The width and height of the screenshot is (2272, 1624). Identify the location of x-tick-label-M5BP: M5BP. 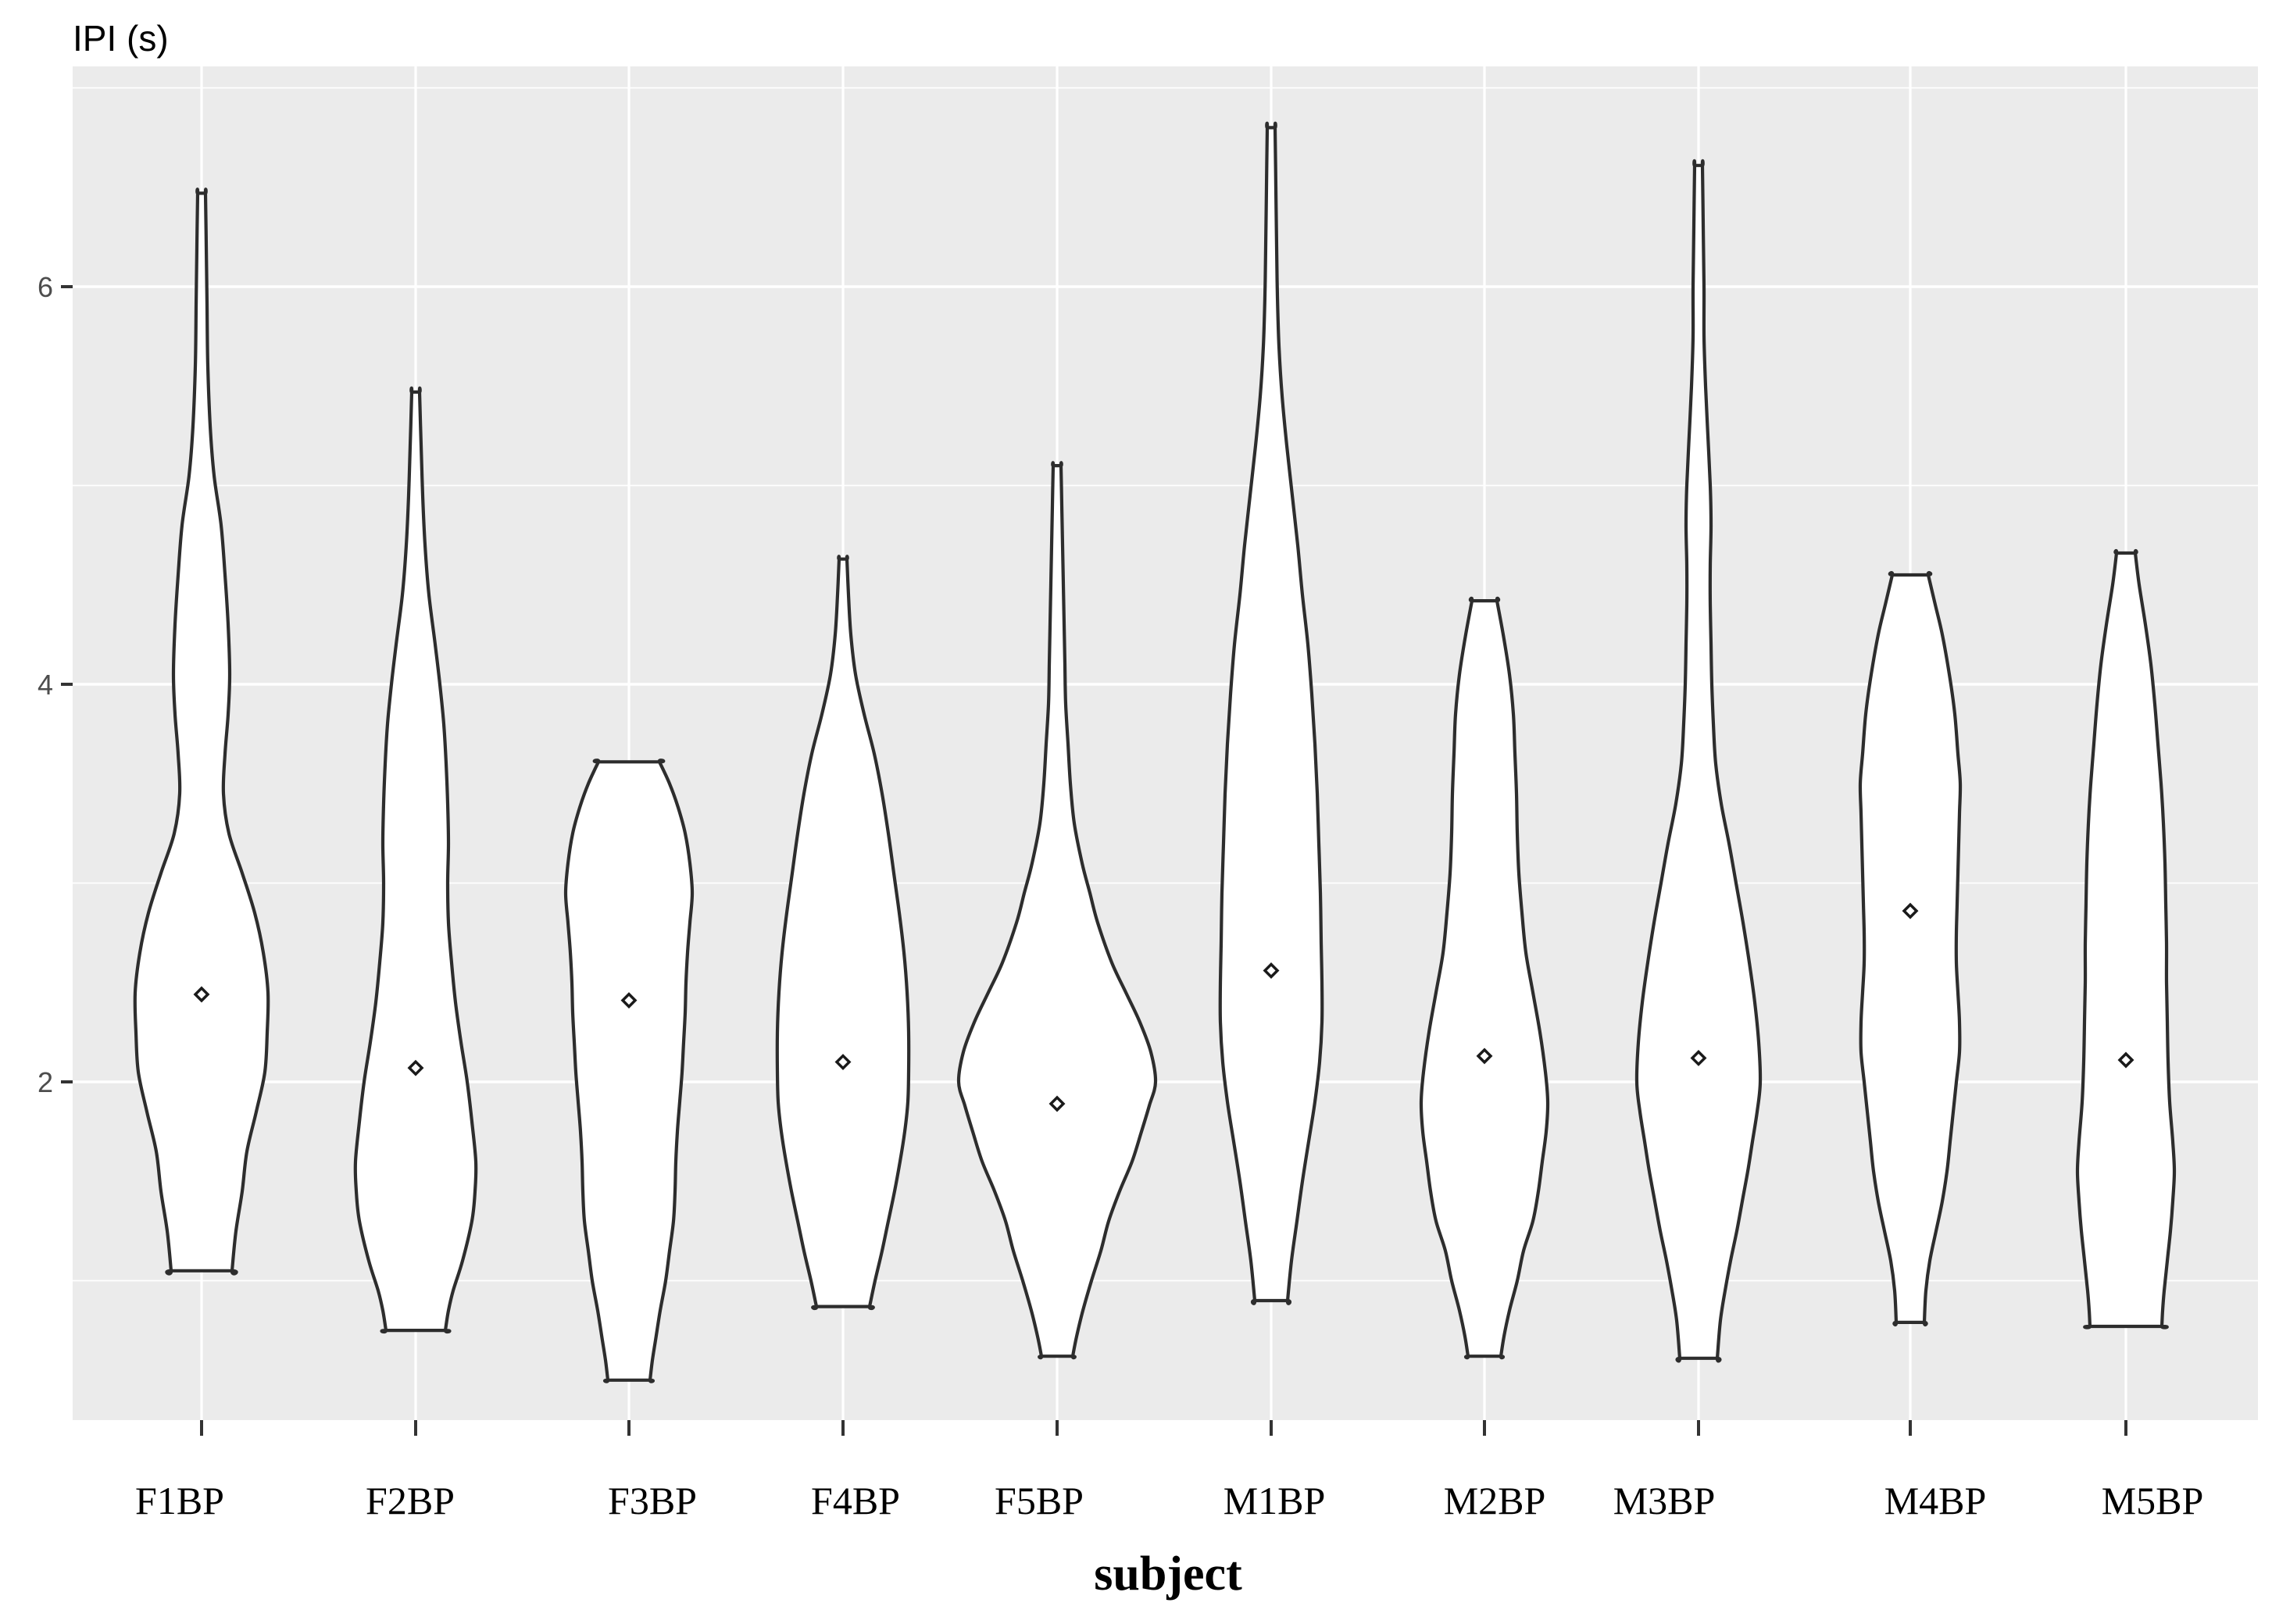
(2153, 1500).